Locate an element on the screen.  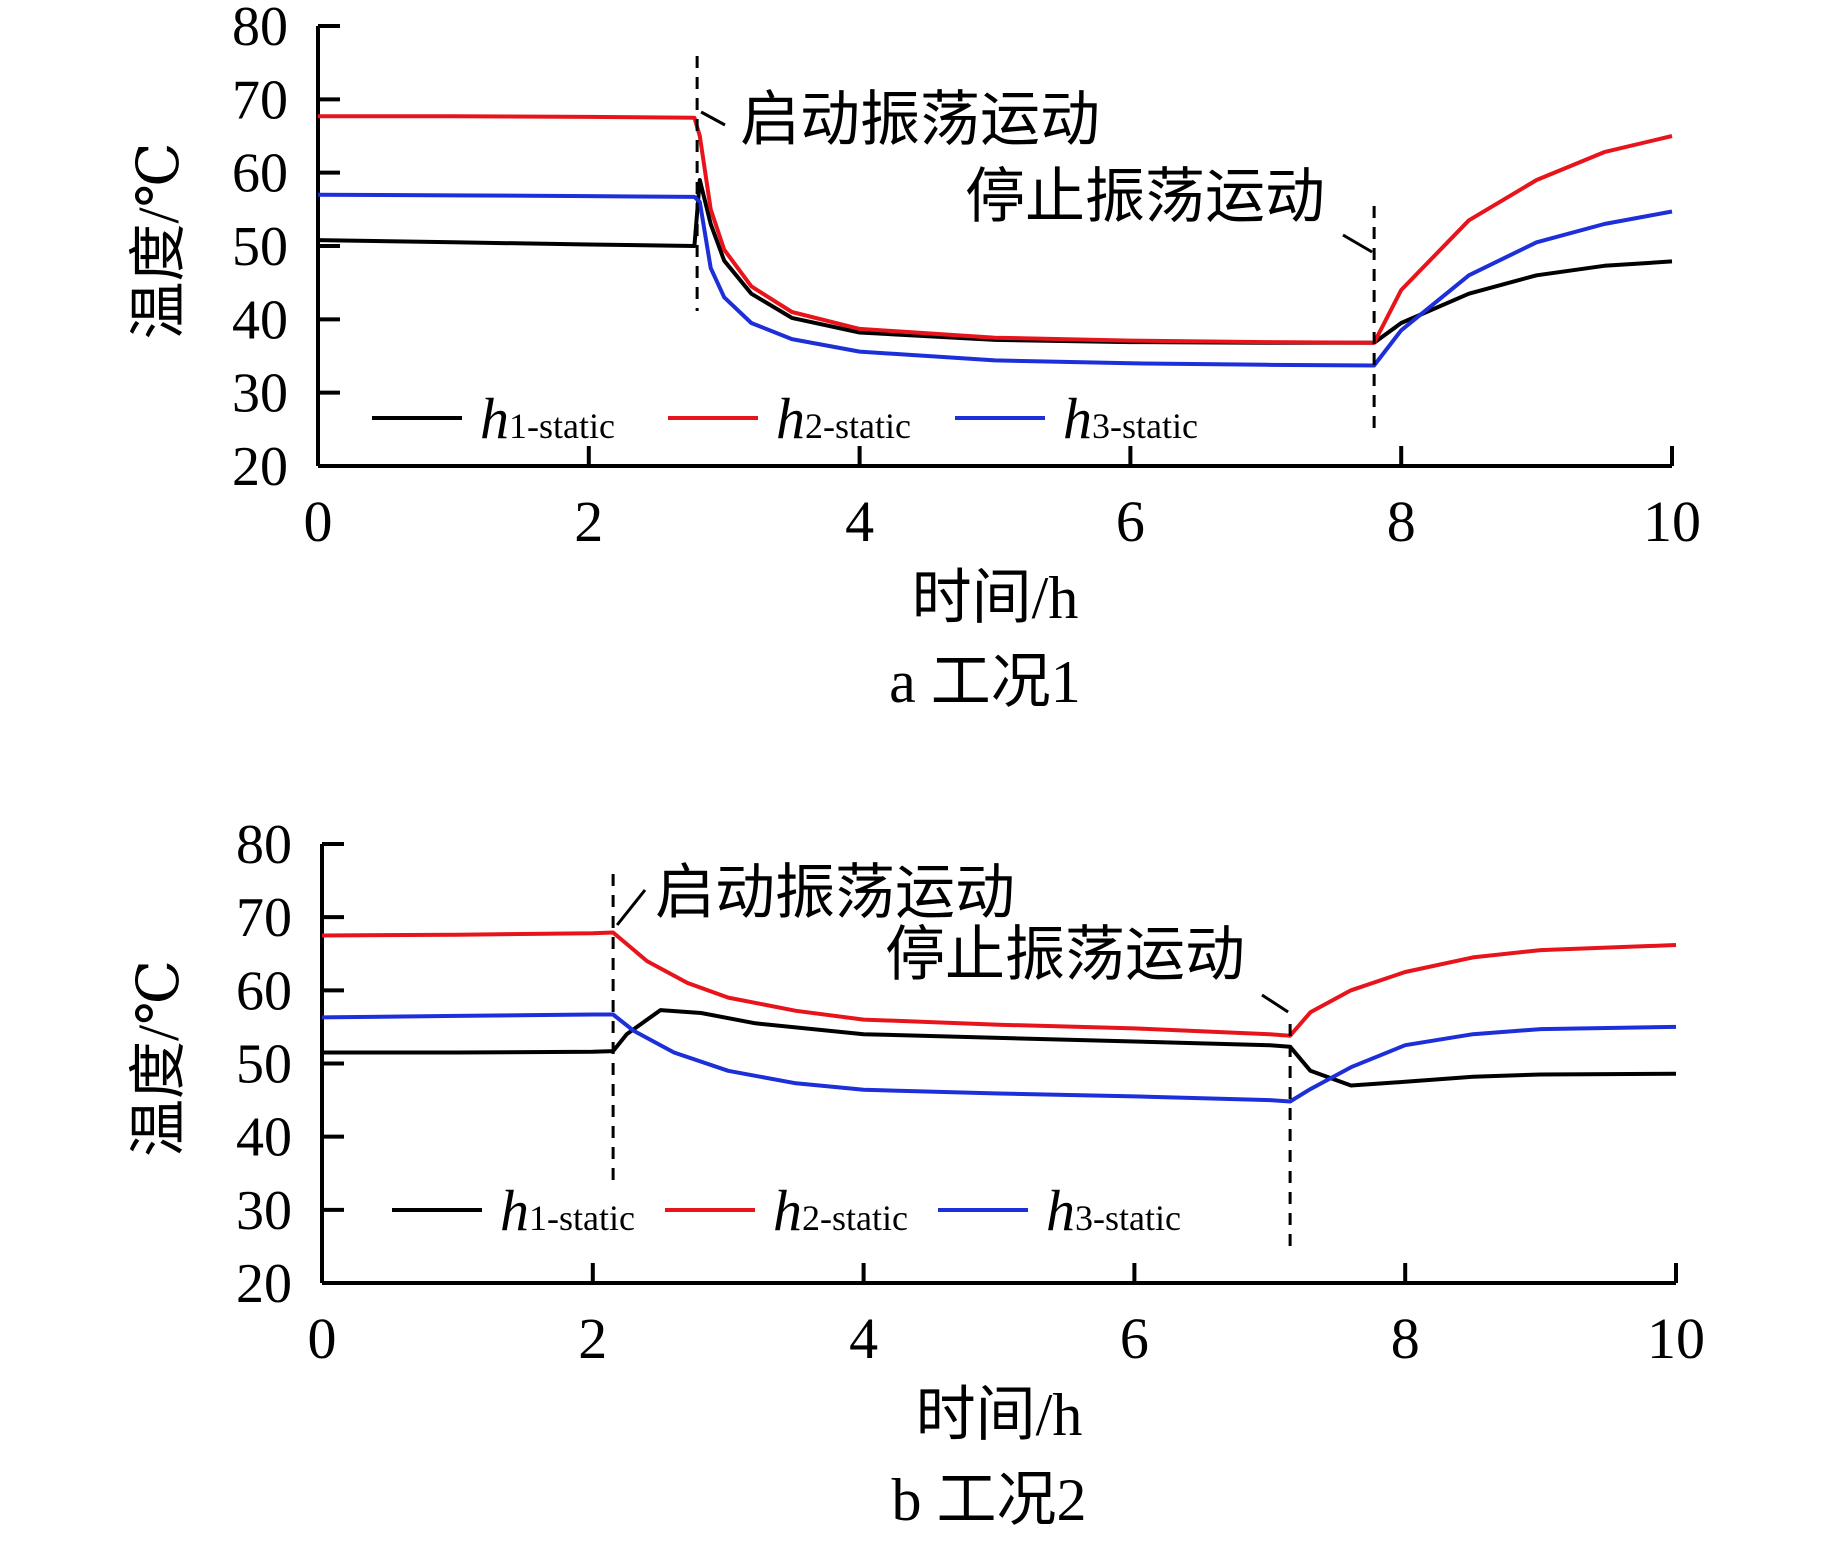
panel-caption: b 工况2 is located at coordinates (989, 1500).